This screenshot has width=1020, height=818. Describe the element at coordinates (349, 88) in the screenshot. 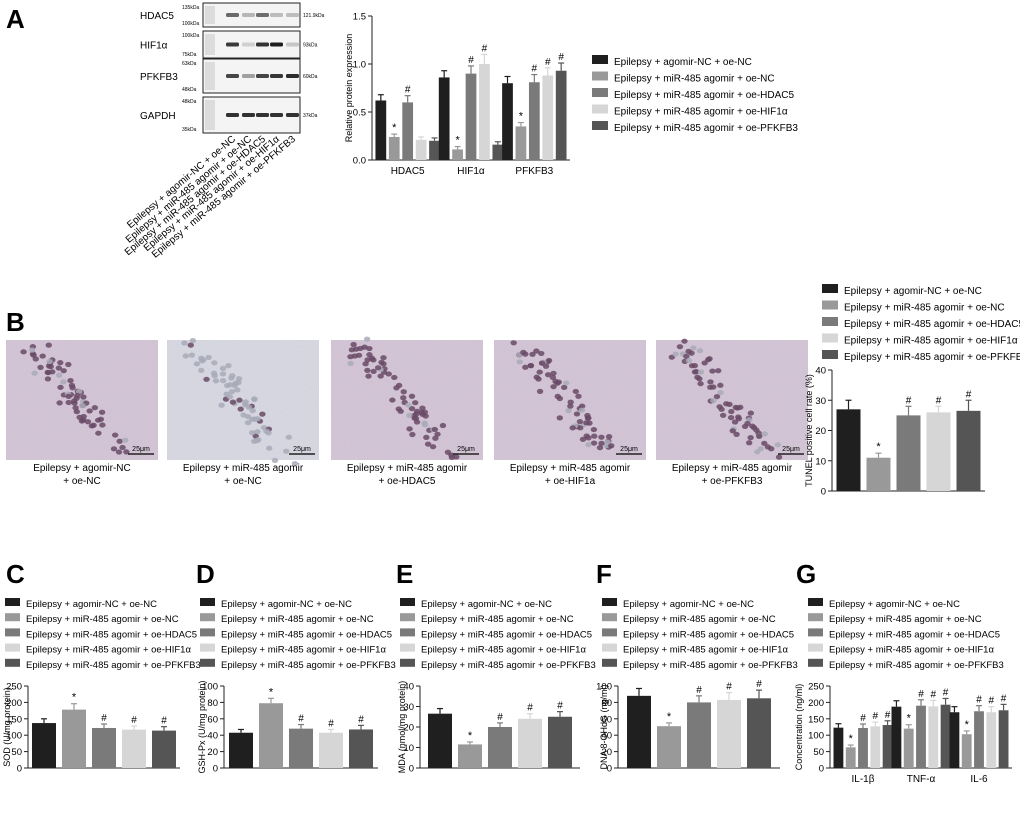

I see `y-axis-label: Relative protein expression` at that location.